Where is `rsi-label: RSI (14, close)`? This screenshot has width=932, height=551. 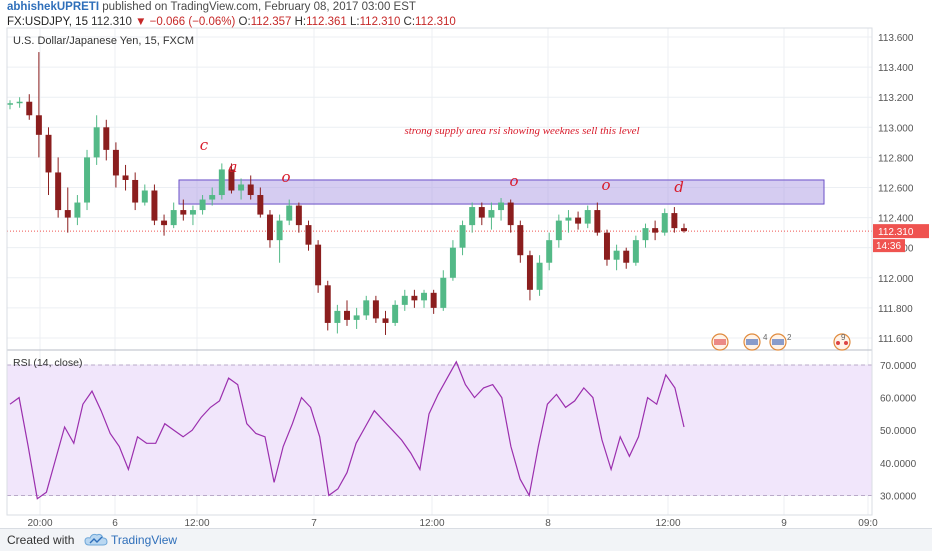
rsi-label: RSI (14, close) is located at coordinates (47, 363).